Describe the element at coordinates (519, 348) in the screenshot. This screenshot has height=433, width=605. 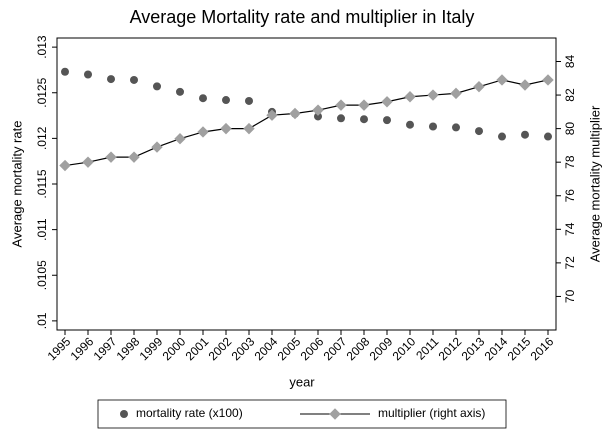
I see `x-tick-label: 2015` at that location.